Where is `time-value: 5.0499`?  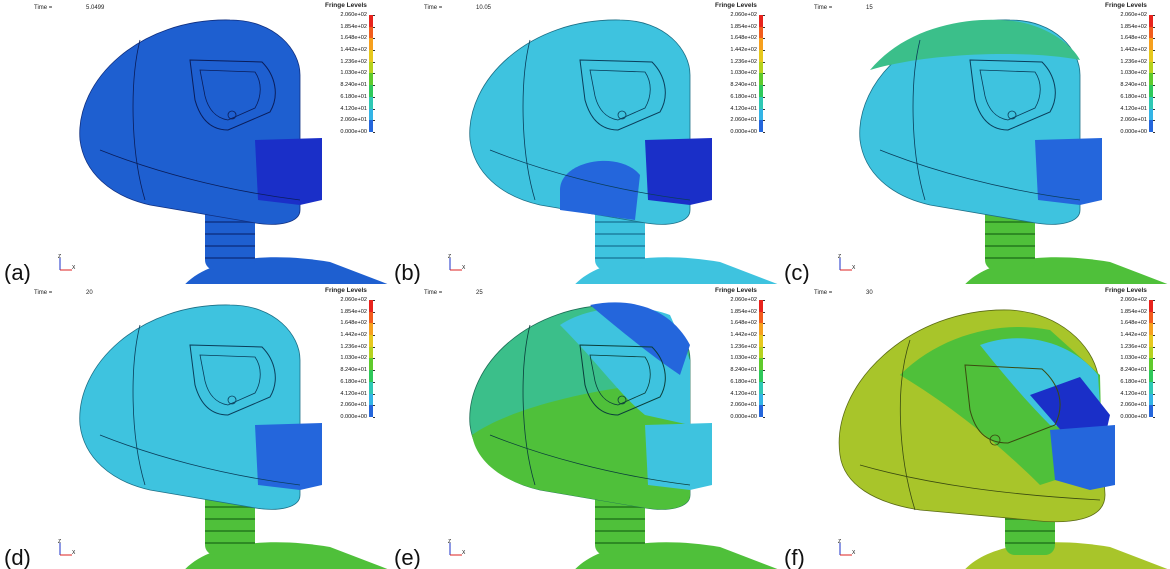 time-value: 5.0499 is located at coordinates (95, 8).